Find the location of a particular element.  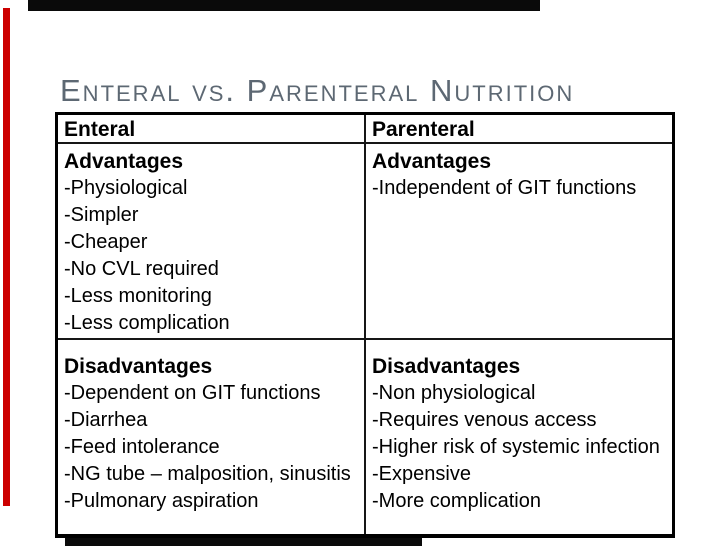

left-accent-bar is located at coordinates (6, 257).